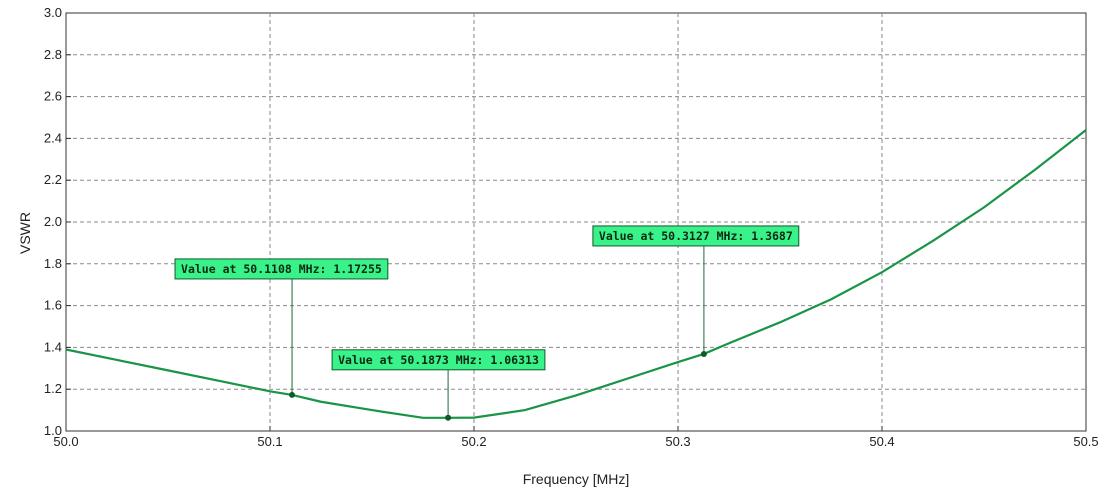 This screenshot has height=498, width=1108. I want to click on annotation-text: Value at 50.1873 MHz: 1.06313, so click(438, 360).